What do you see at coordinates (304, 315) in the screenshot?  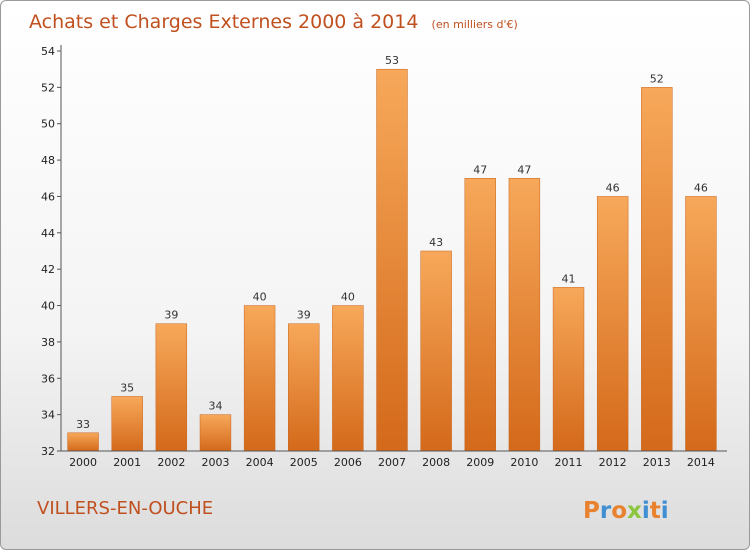 I see `value-label-2005: 39` at bounding box center [304, 315].